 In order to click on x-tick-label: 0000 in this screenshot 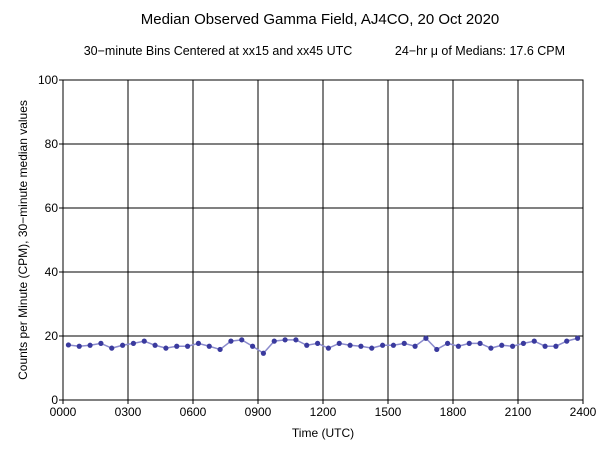, I will do `click(63, 412)`.